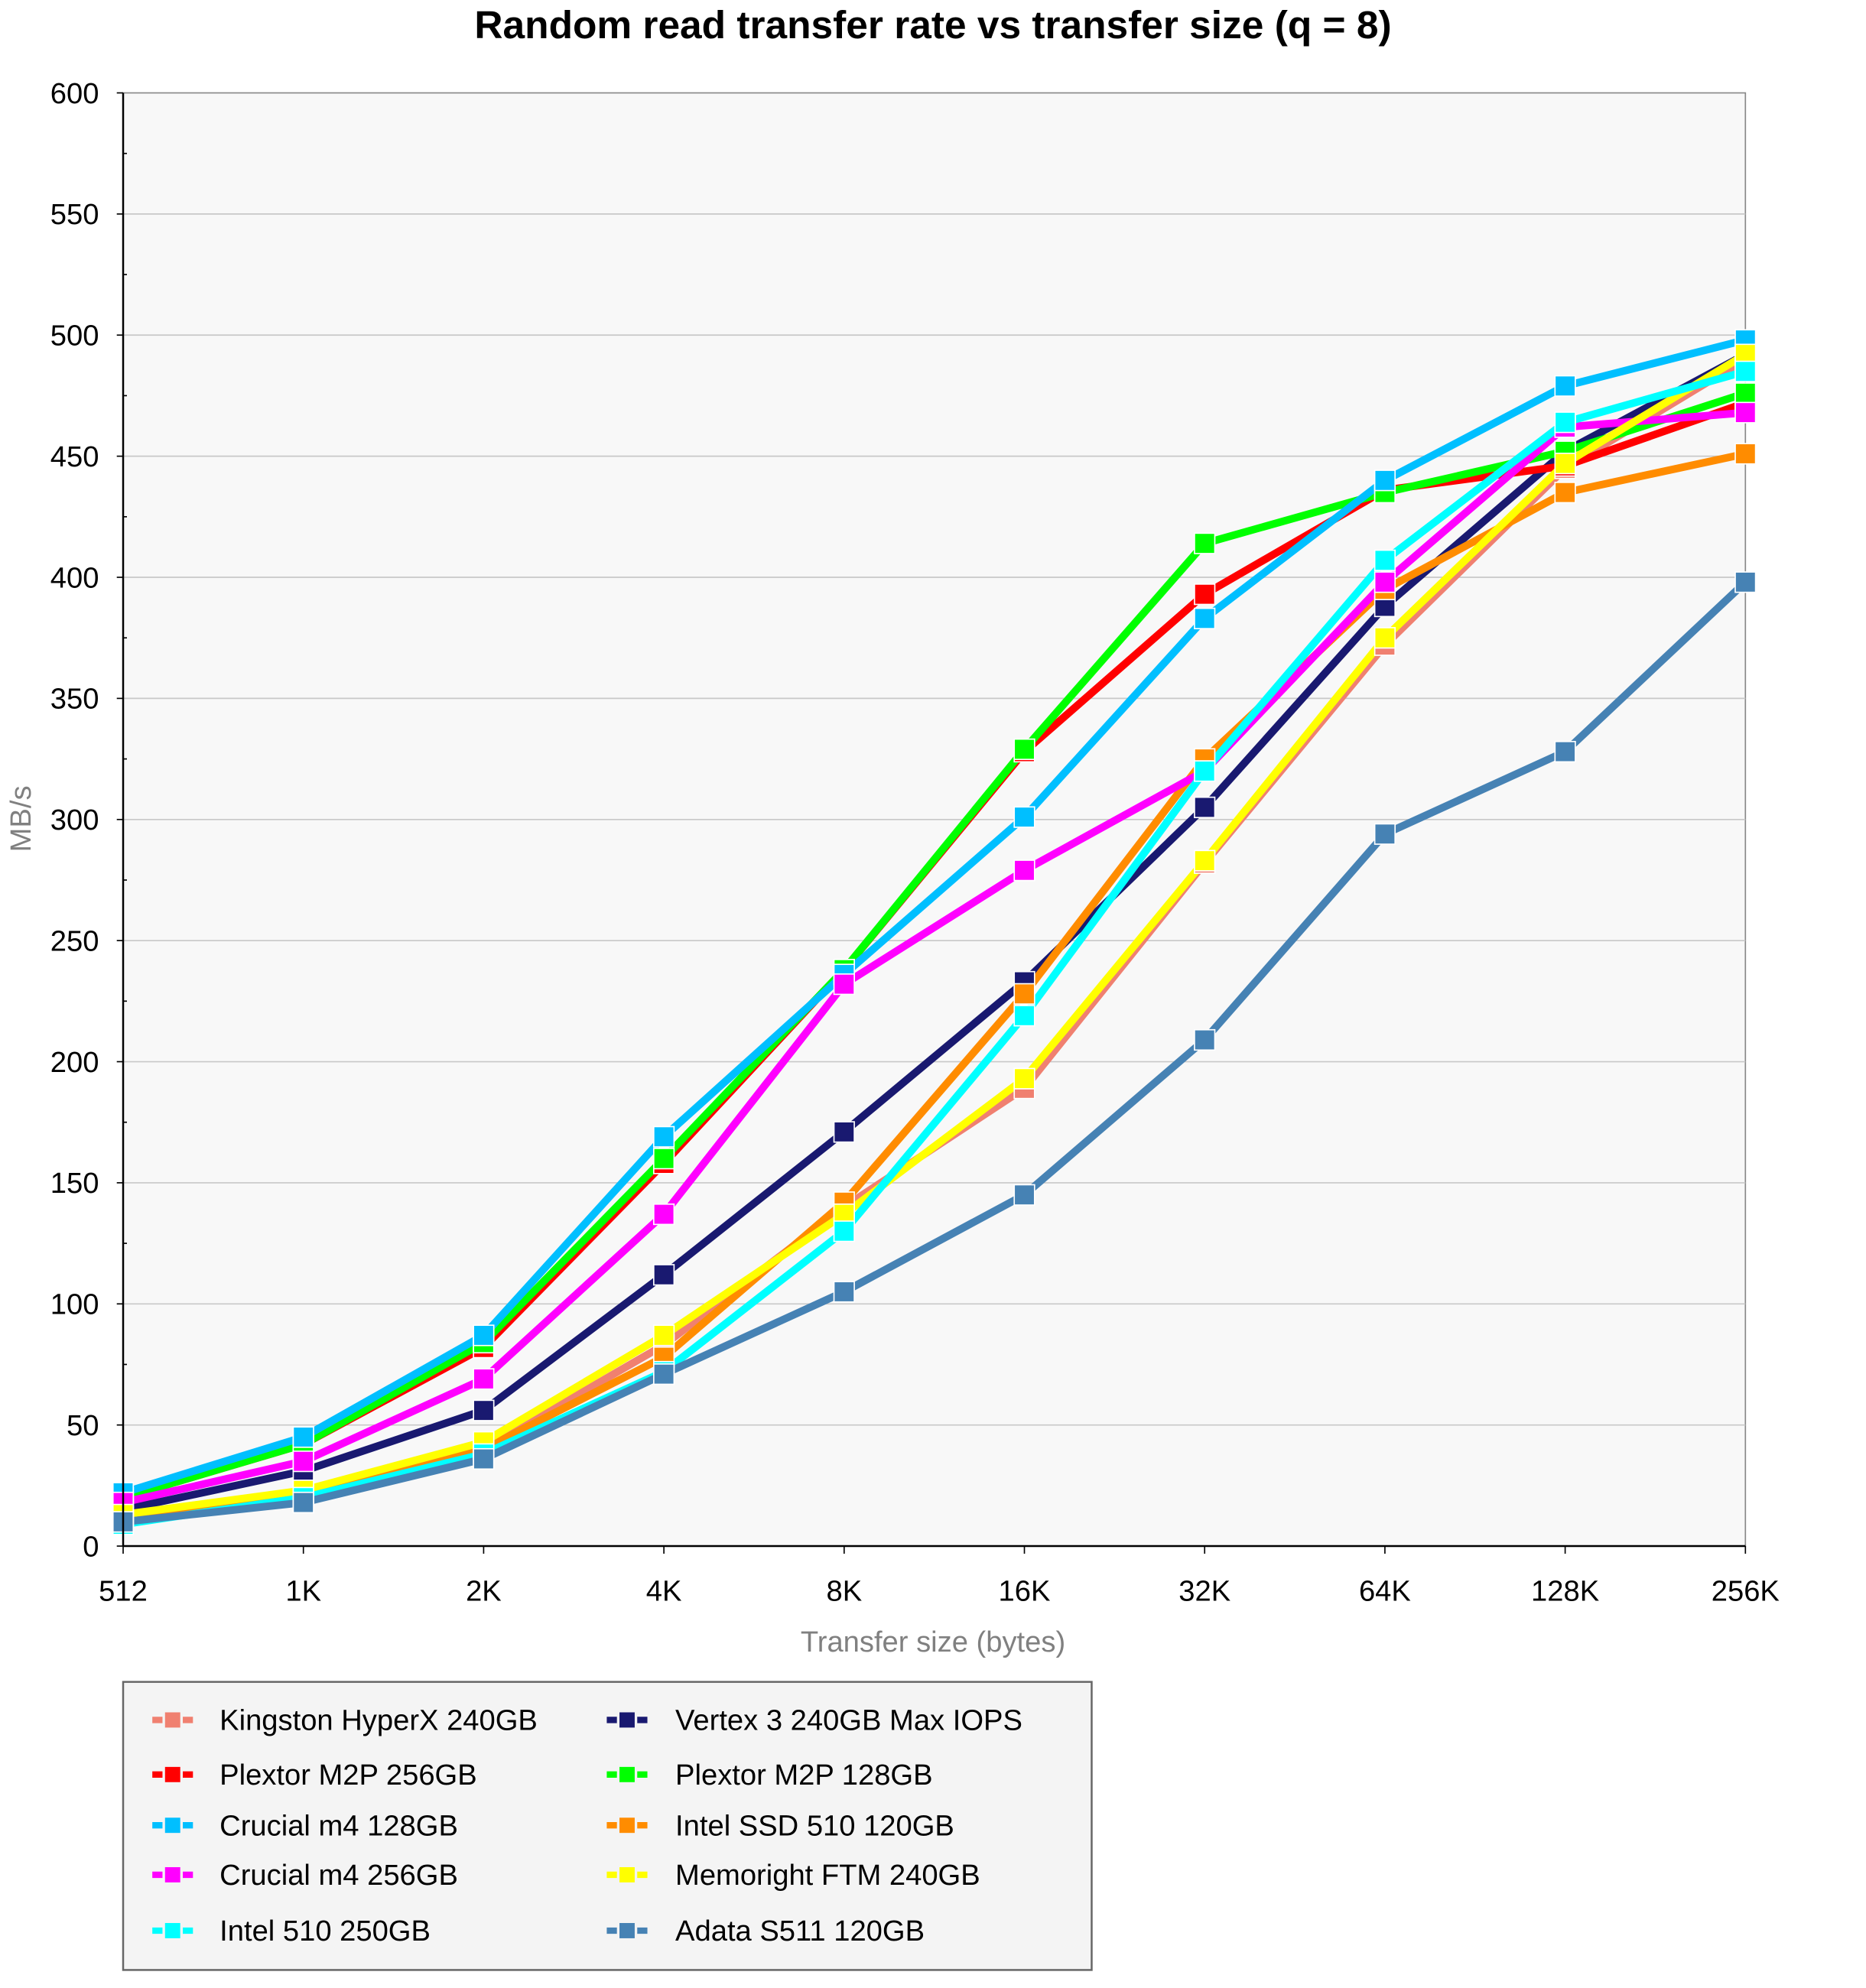  I want to click on legend-label: Plextor M2P 128GB, so click(804, 1775).